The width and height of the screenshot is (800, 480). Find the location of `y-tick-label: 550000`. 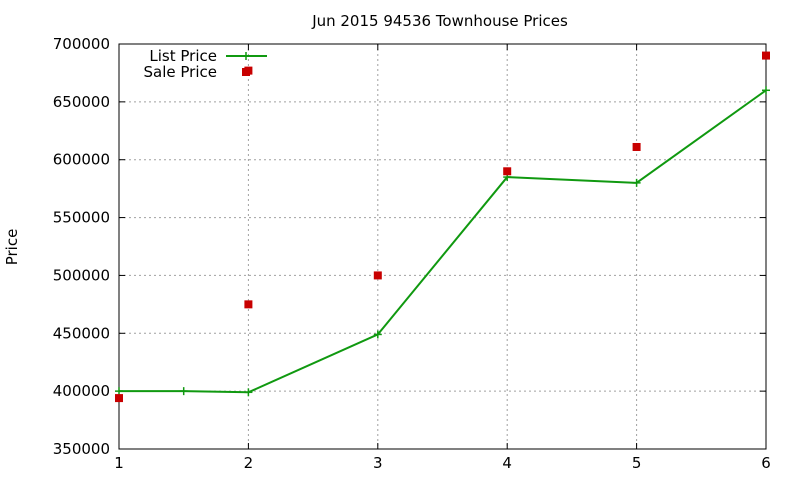

y-tick-label: 550000 is located at coordinates (81, 218).